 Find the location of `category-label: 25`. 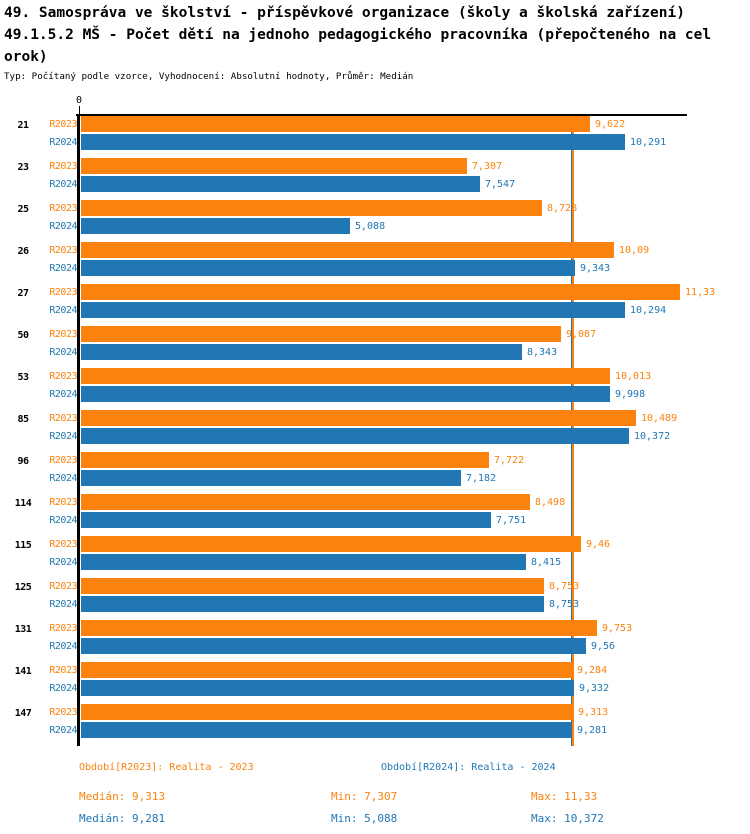

category-label: 25 is located at coordinates (23, 209).